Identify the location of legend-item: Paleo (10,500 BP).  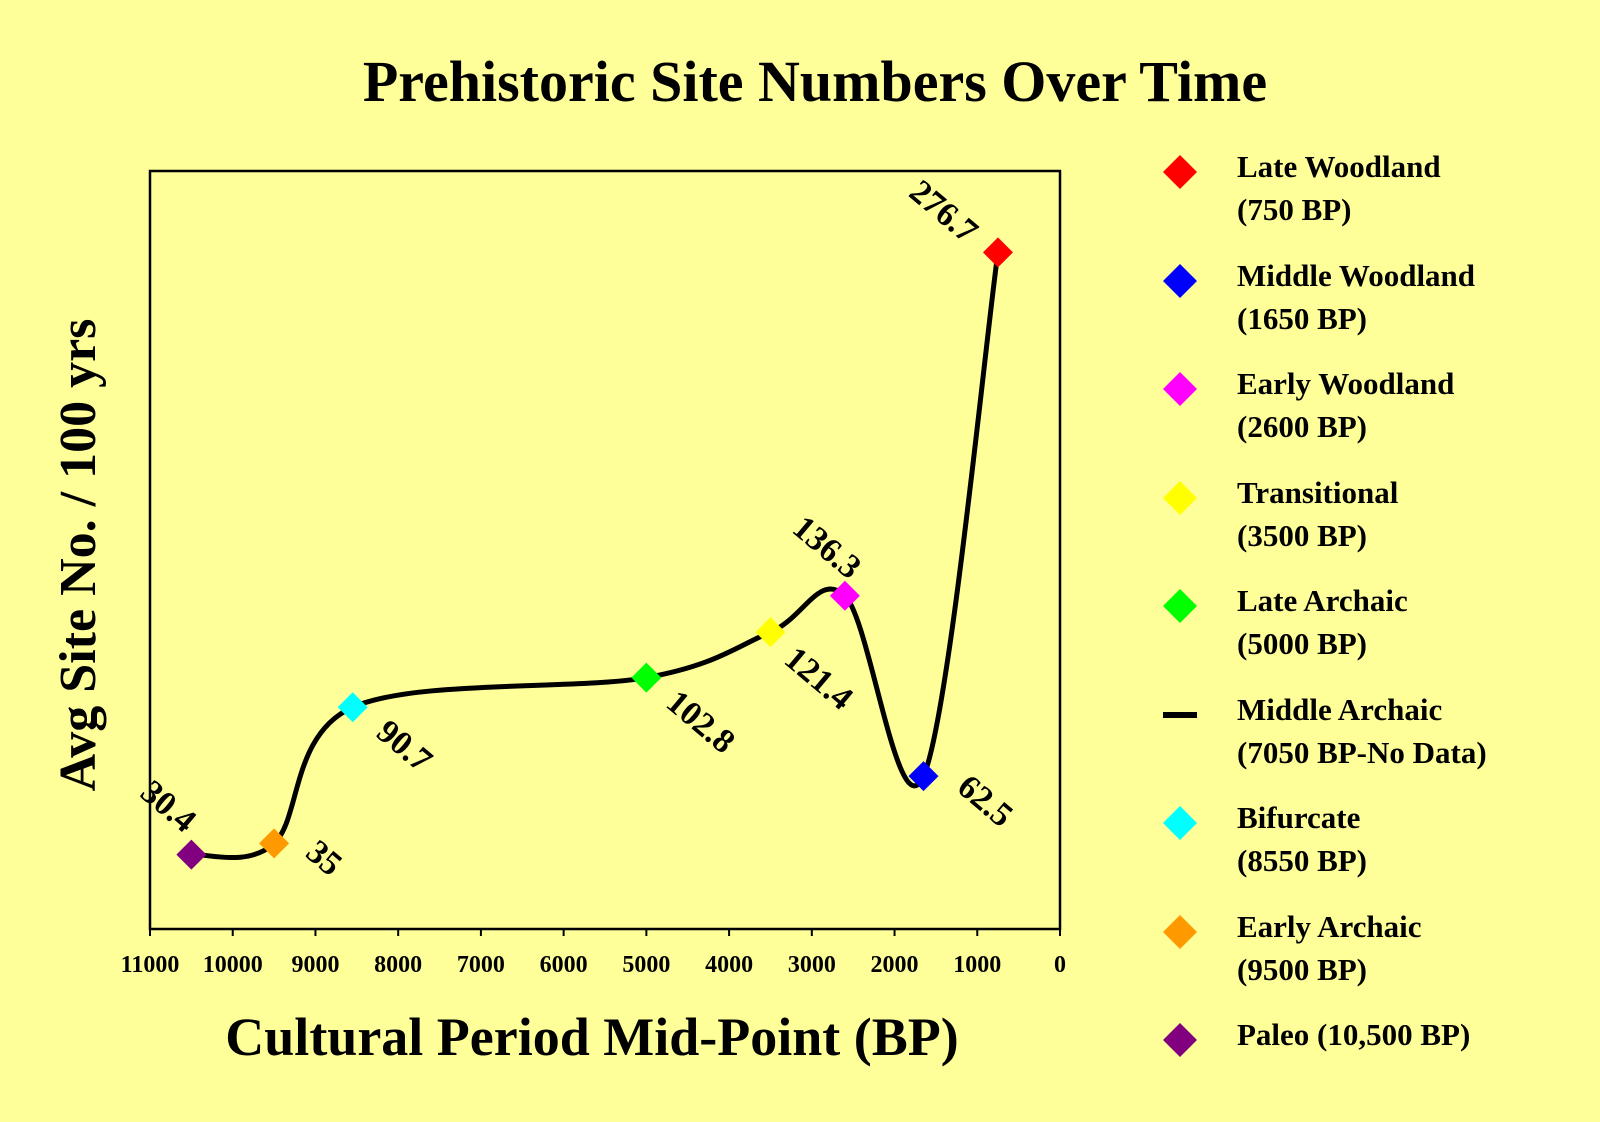
(1375, 1067).